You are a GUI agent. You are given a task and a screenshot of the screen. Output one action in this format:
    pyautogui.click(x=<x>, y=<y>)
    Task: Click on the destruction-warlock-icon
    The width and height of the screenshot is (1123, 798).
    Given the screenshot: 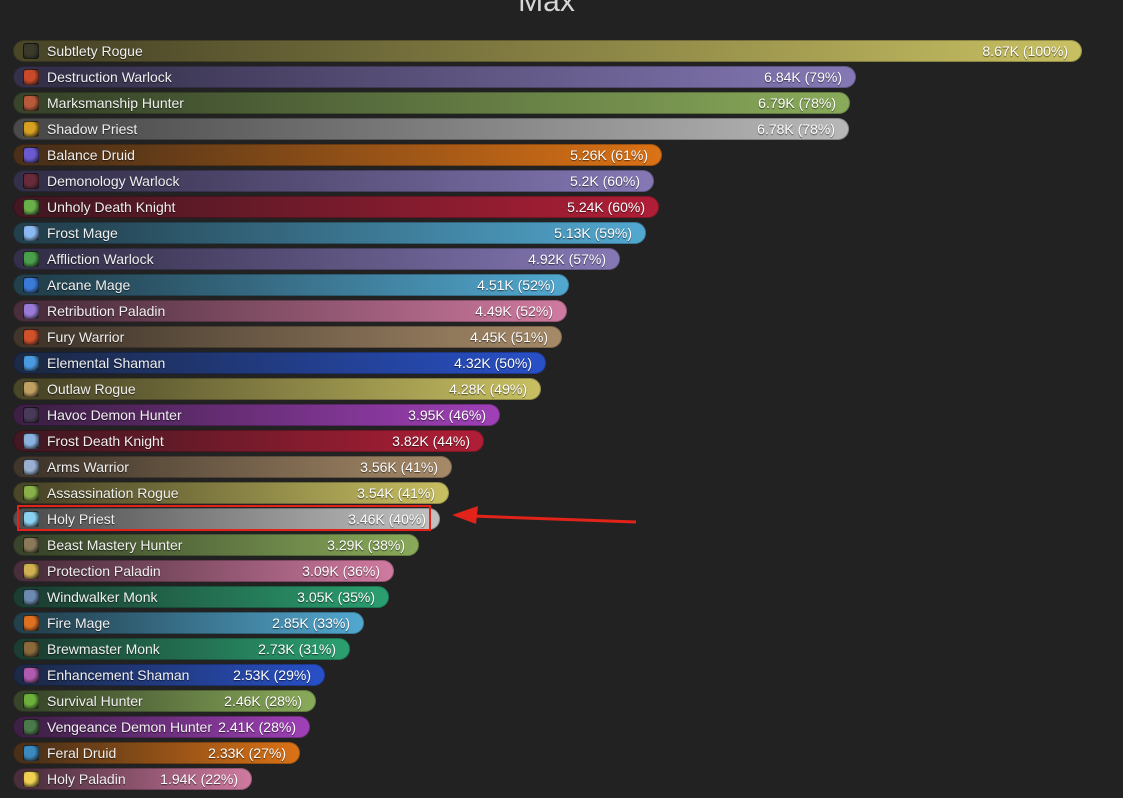 What is the action you would take?
    pyautogui.click(x=31, y=77)
    